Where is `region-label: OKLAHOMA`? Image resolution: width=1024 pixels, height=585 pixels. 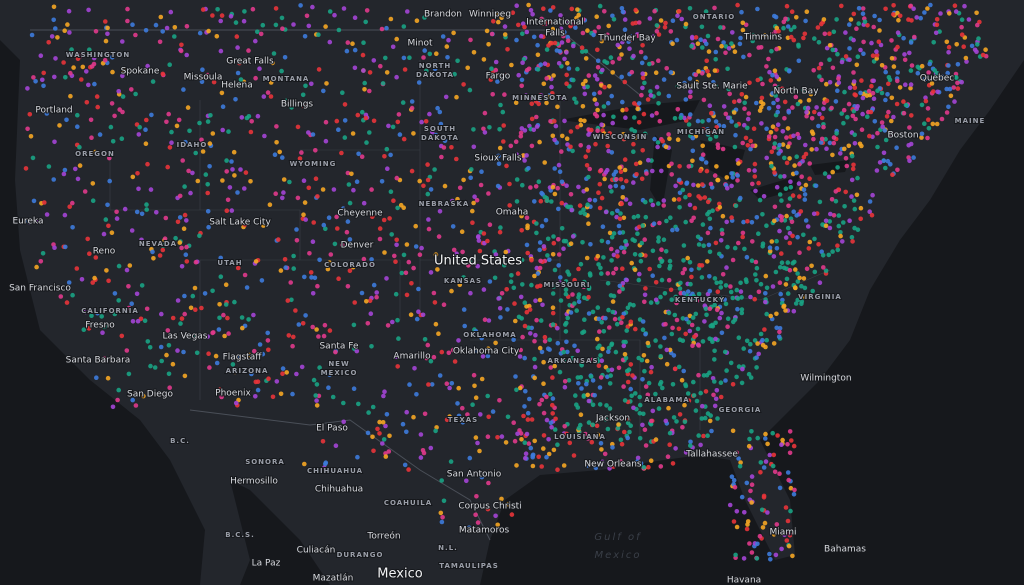 region-label: OKLAHOMA is located at coordinates (489, 335).